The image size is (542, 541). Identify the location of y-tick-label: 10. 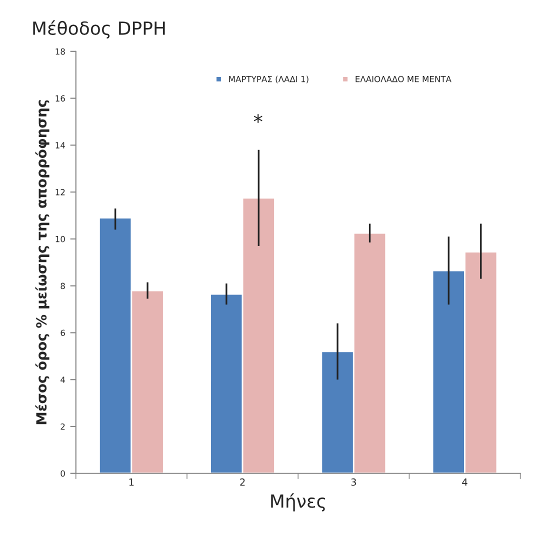
(60, 239).